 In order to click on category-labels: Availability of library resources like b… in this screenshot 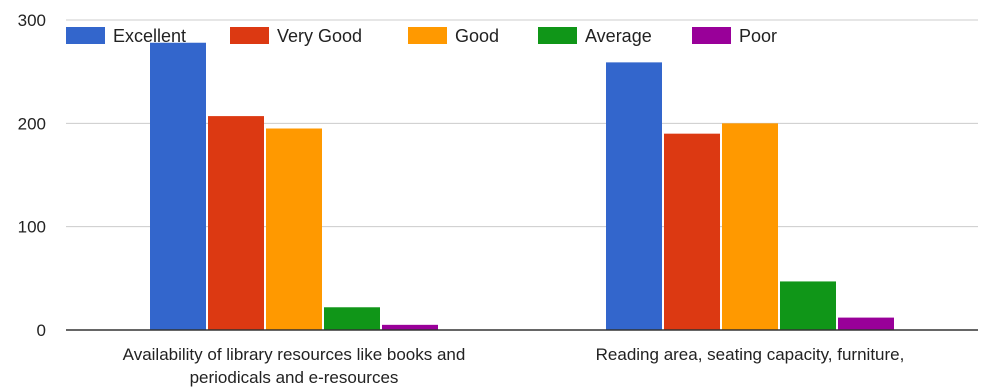, I will do `click(514, 366)`.